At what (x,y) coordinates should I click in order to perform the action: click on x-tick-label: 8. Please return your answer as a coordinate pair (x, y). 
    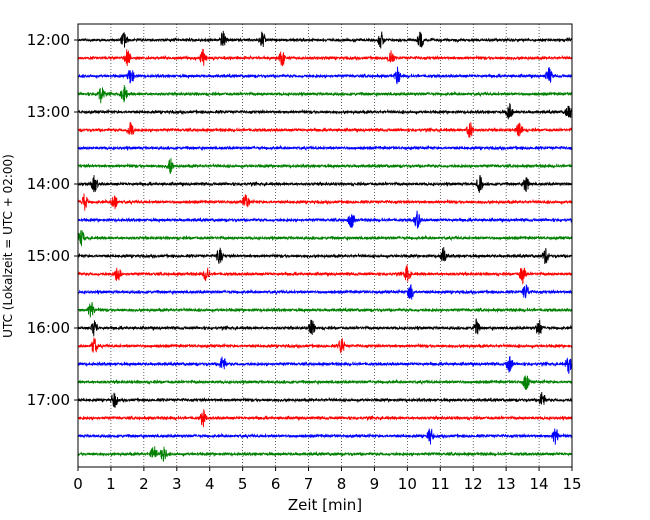
    Looking at the image, I should click on (342, 484).